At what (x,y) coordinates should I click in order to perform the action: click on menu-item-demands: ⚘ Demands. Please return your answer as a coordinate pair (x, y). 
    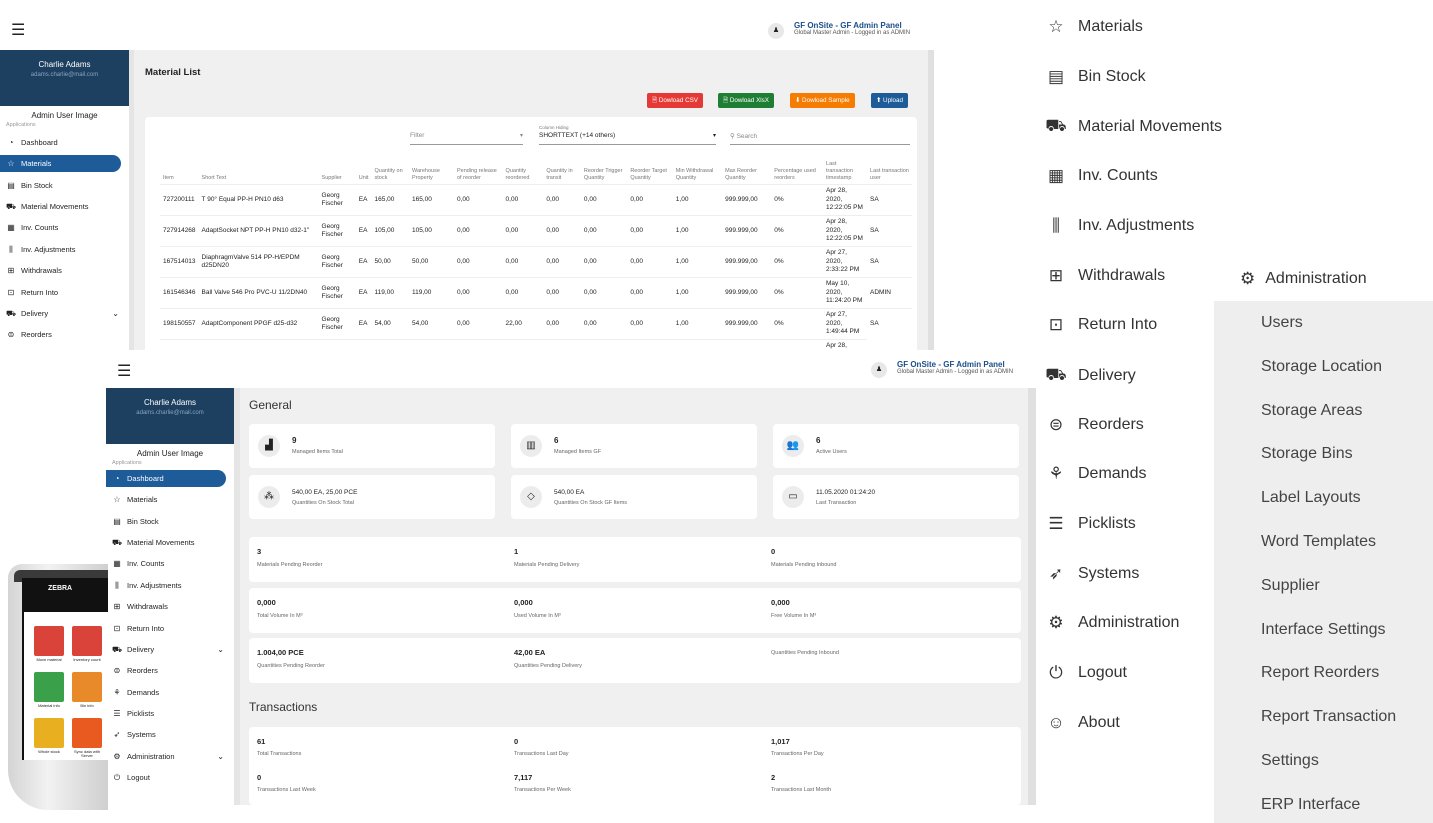
    Looking at the image, I should click on (1095, 474).